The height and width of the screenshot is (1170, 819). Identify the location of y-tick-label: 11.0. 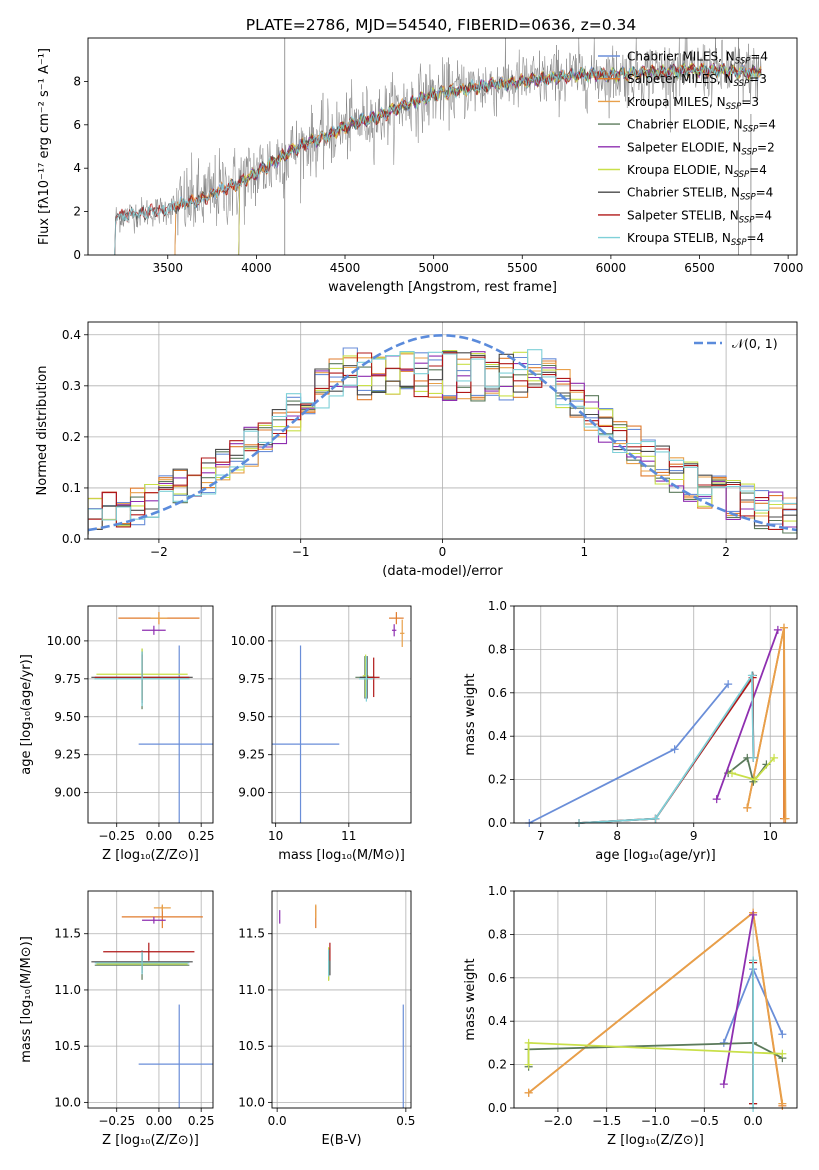
(251, 990).